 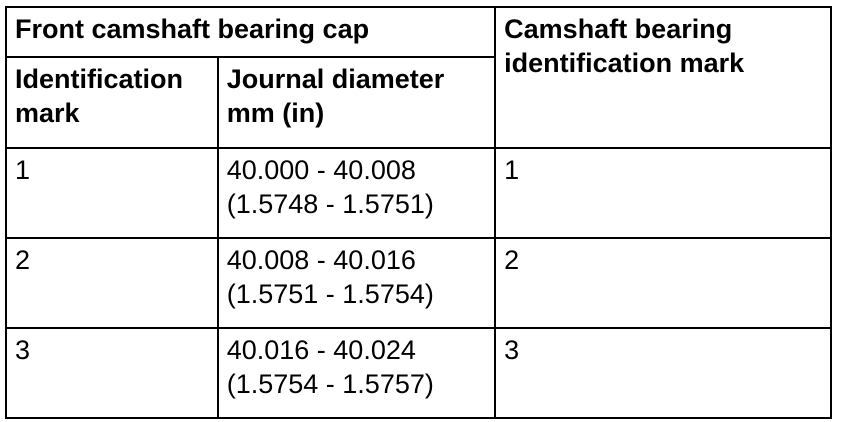 I want to click on diameter-mm: 40.000 - 40.008, so click(x=321, y=170).